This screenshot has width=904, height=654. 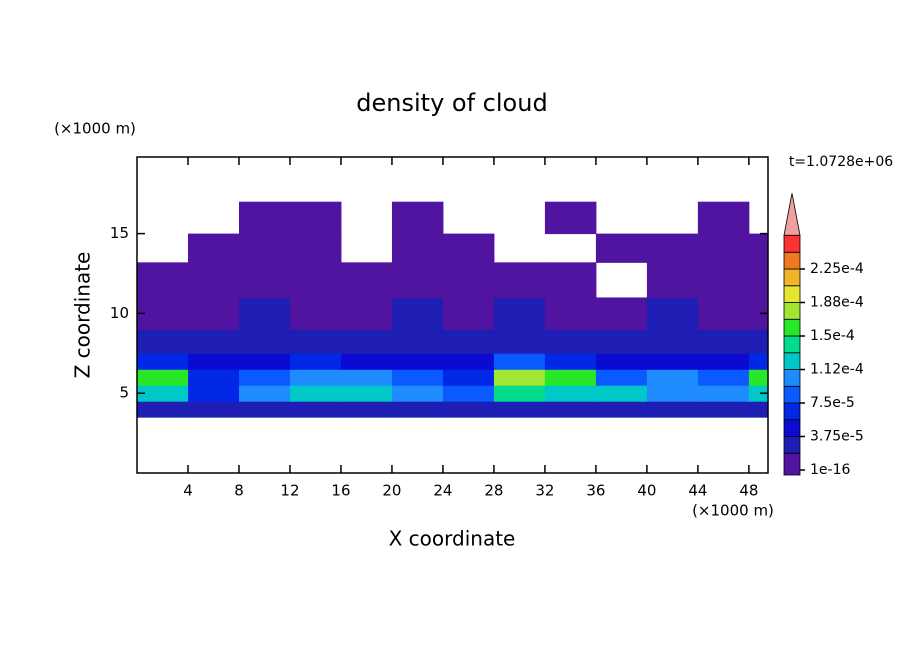 What do you see at coordinates (595, 491) in the screenshot?
I see `x-tick-label: 36` at bounding box center [595, 491].